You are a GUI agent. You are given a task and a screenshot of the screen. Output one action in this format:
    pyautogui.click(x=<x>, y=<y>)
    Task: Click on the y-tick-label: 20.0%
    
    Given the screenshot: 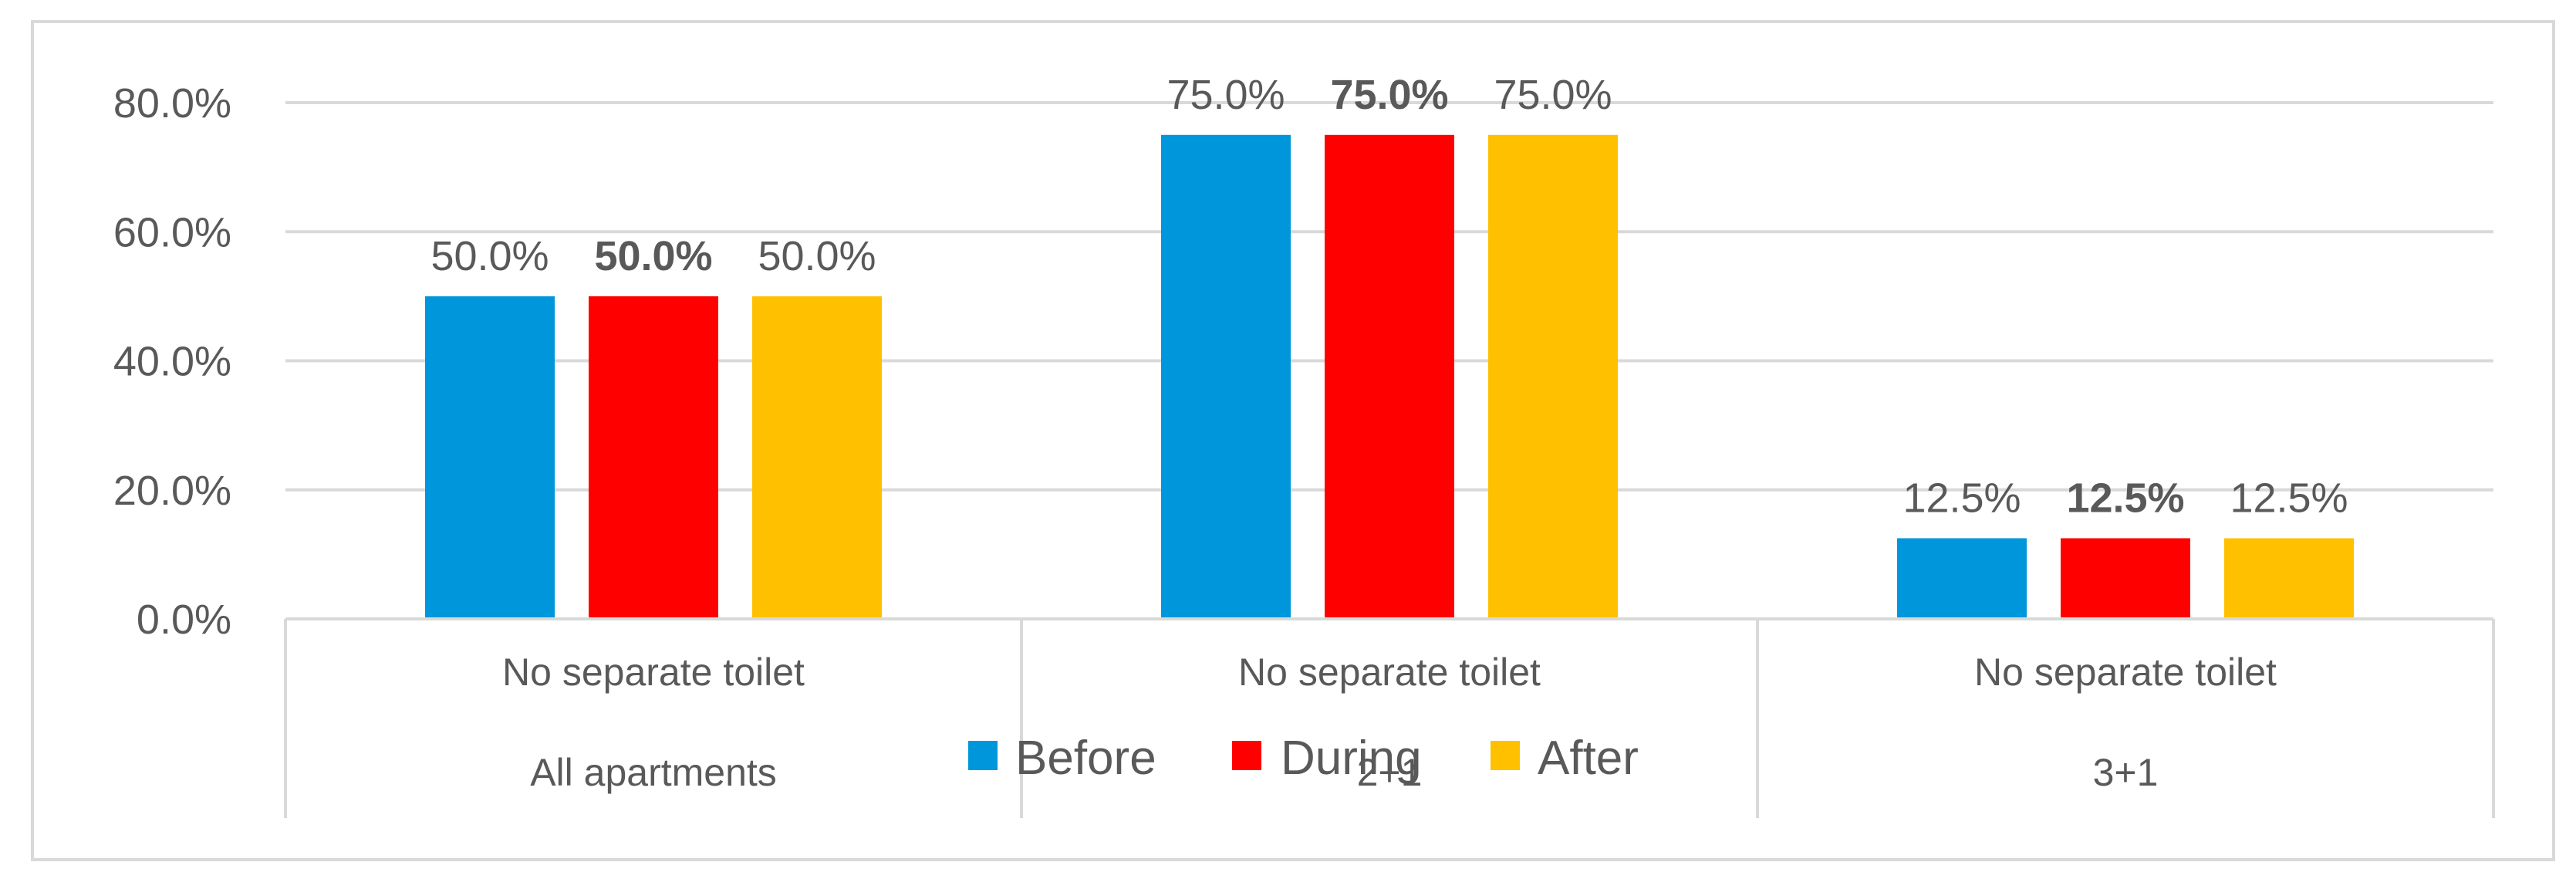 What is the action you would take?
    pyautogui.click(x=172, y=491)
    